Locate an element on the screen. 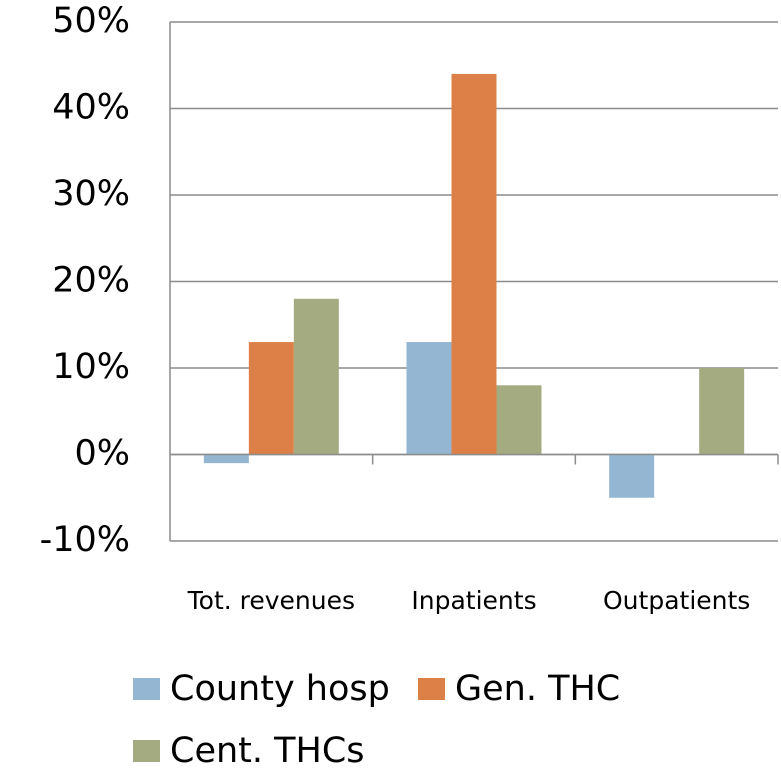 The image size is (781, 774). y-tick-label: -10% is located at coordinates (85, 540).